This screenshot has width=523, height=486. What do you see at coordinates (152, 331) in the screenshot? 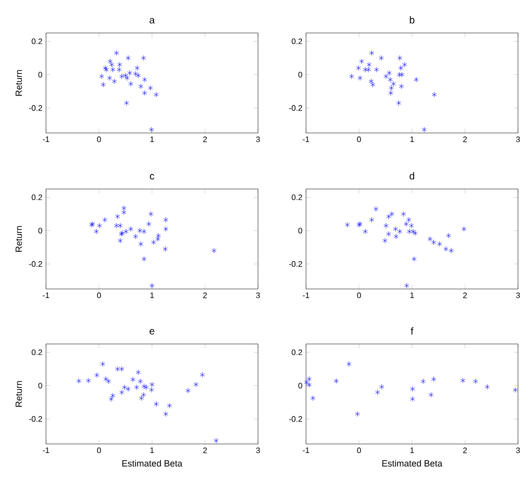
I see `chart-title: e` at bounding box center [152, 331].